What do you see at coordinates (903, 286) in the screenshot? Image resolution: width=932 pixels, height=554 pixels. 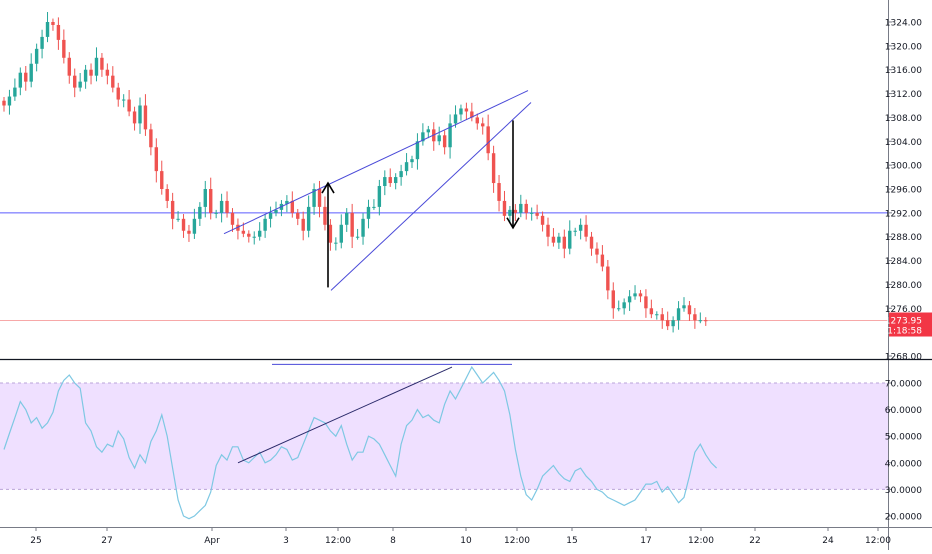 I see `price-tick-label: 1280.00` at bounding box center [903, 286].